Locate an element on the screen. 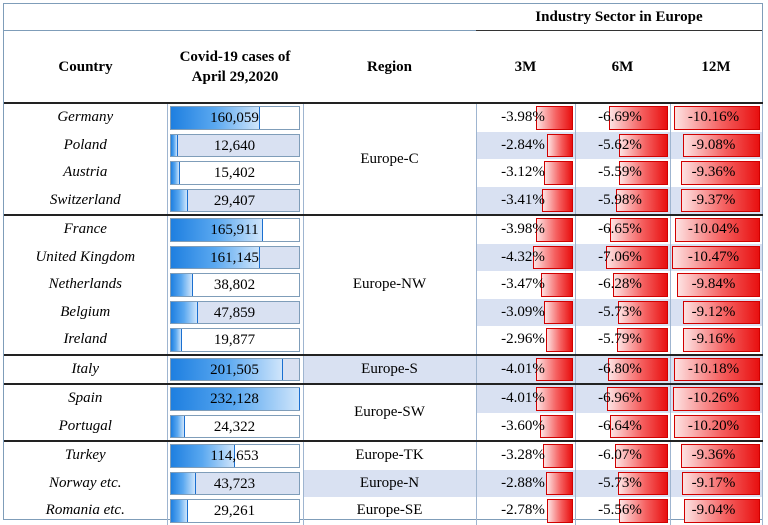 The height and width of the screenshot is (525, 768). table-row: Ireland 19,877 -2.96% -5.79% -9.16% is located at coordinates (383, 340).